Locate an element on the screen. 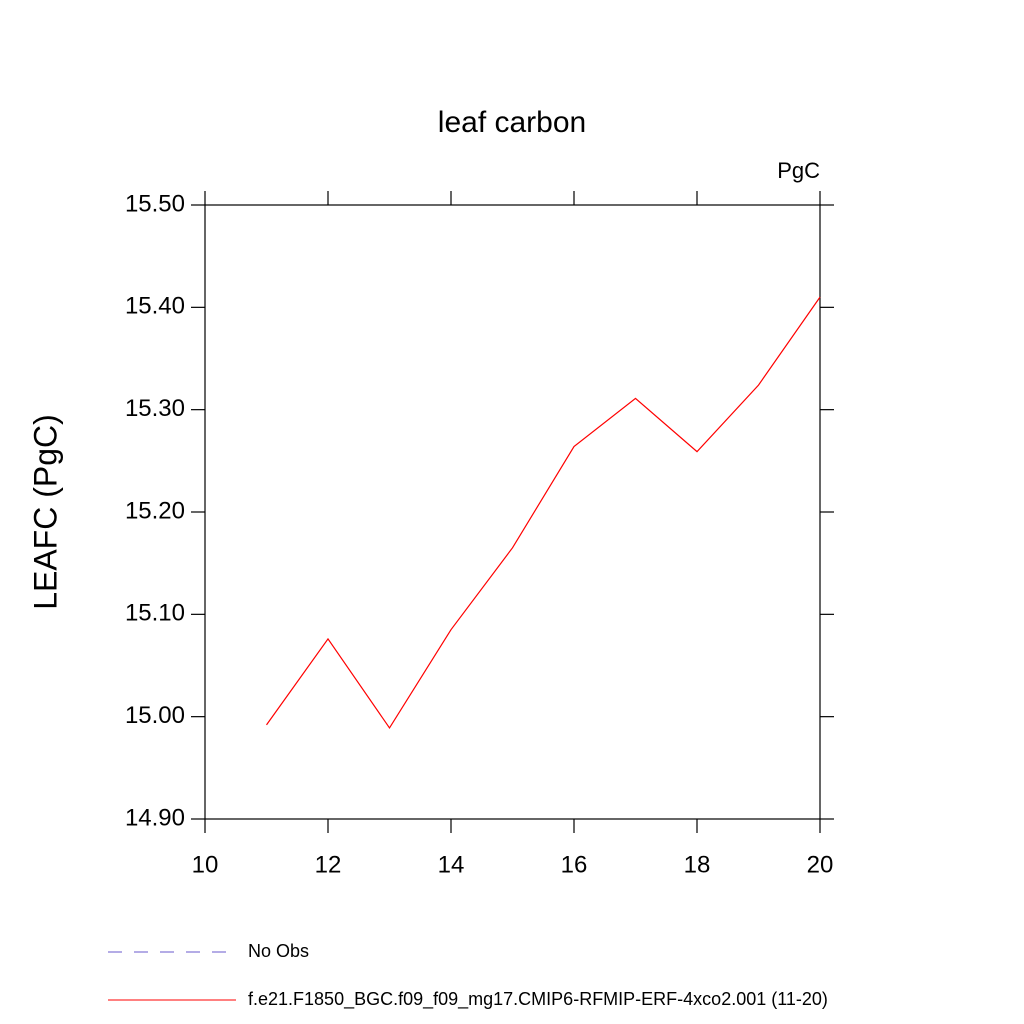 This screenshot has height=1024, width=1024. x-tick-label: 10 is located at coordinates (205, 864).